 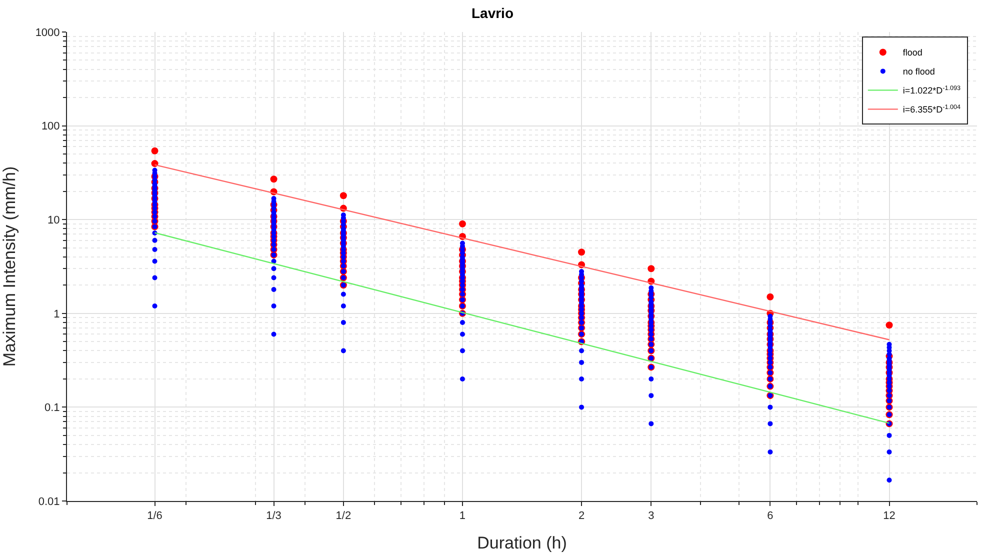 What do you see at coordinates (770, 516) in the screenshot?
I see `x-tick-label: 6` at bounding box center [770, 516].